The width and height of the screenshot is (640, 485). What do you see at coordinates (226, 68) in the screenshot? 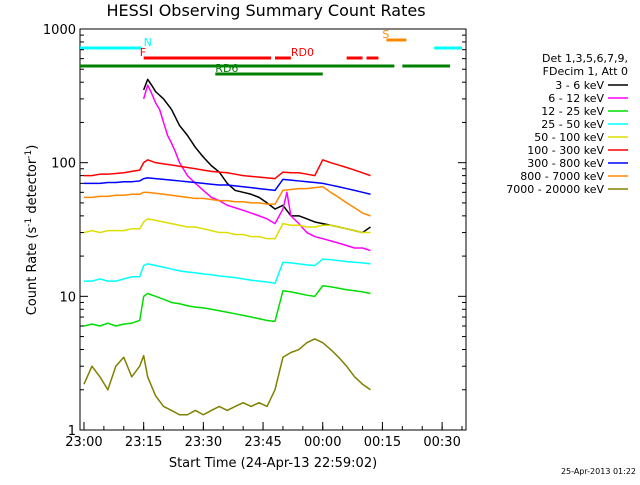
I see `flag-label-5: RD6` at bounding box center [226, 68].